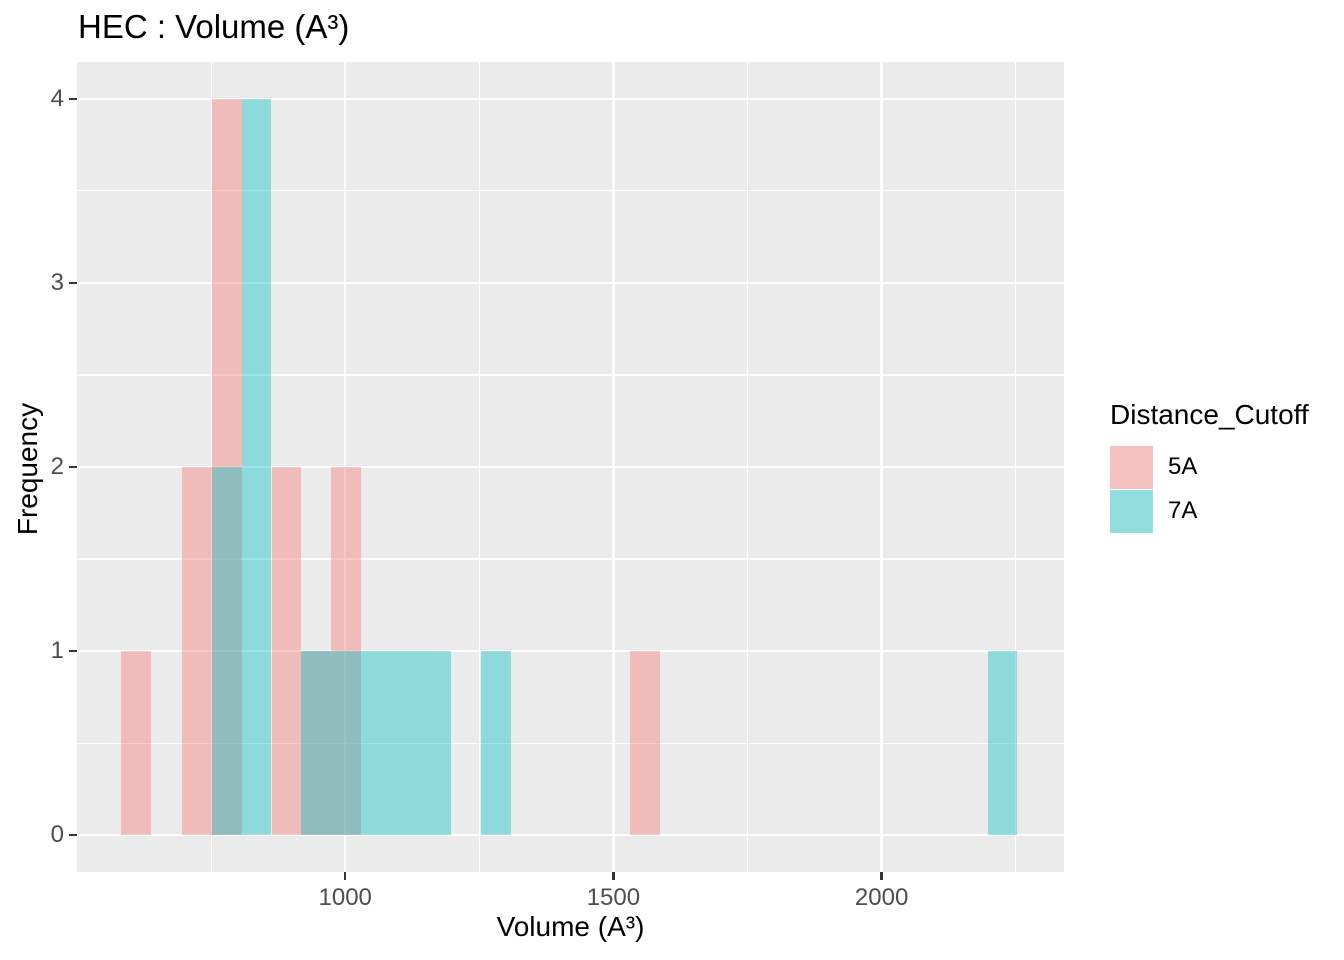 This screenshot has width=1344, height=960. I want to click on legend-title: Distance_Cutoff, so click(1209, 414).